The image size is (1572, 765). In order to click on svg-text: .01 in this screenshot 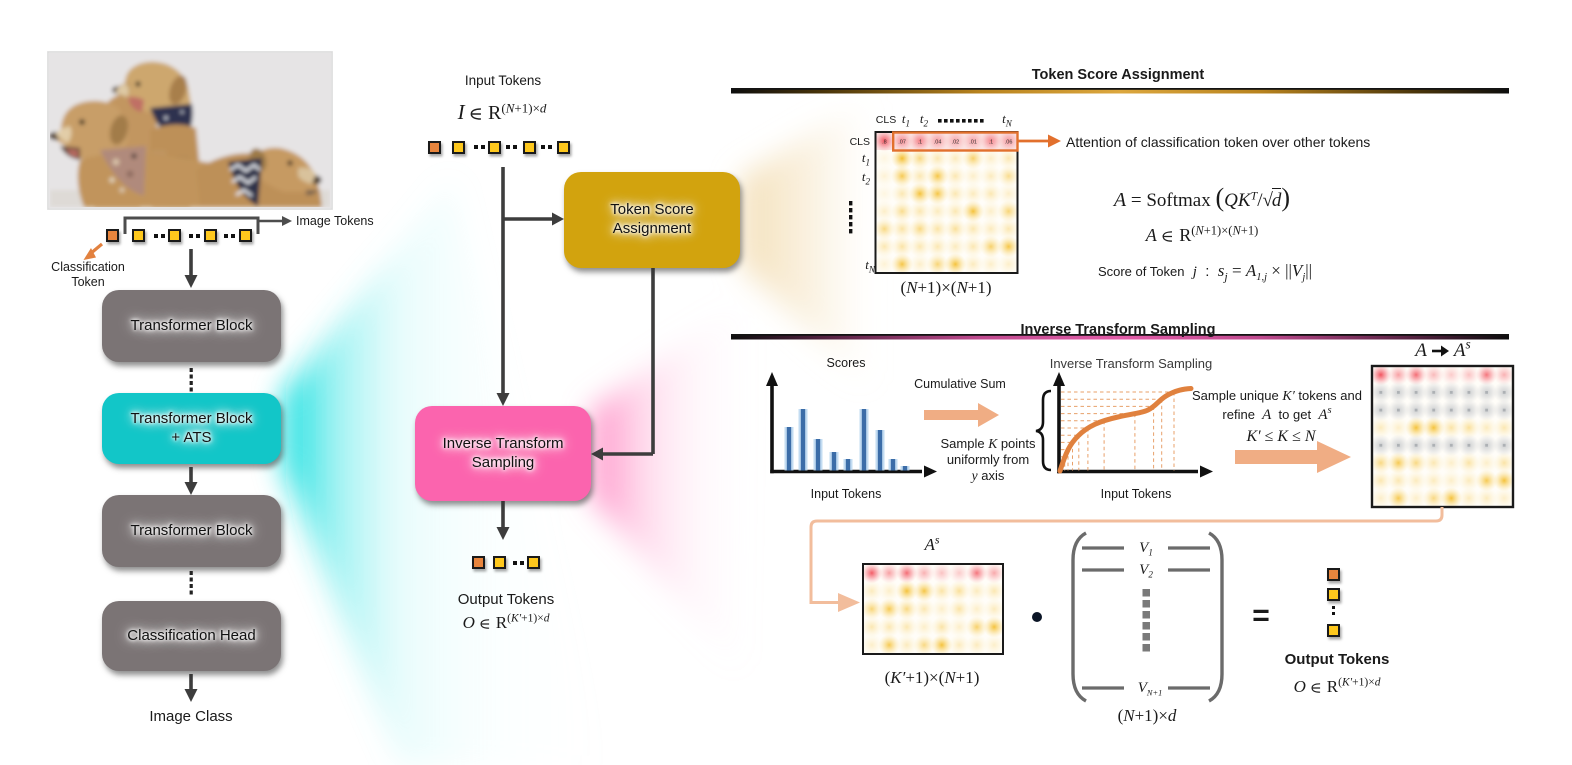, I will do `click(973, 143)`.